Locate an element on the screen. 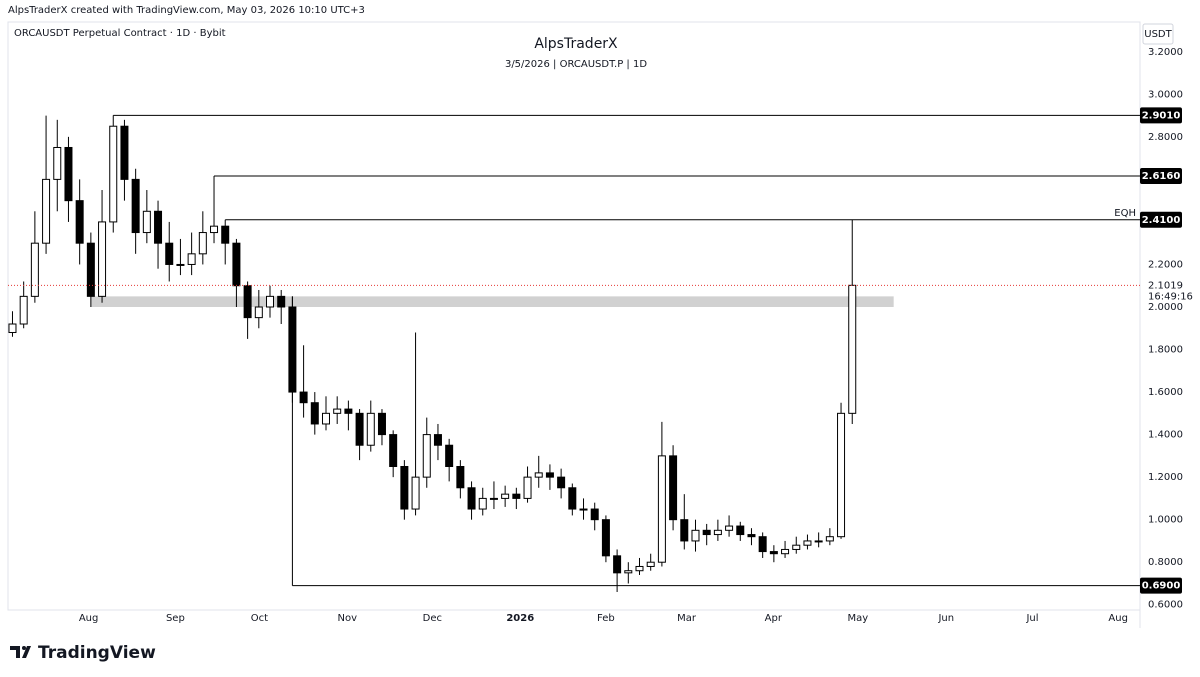 This screenshot has height=677, width=1200. chart-title: AlpsTraderX is located at coordinates (576, 44).